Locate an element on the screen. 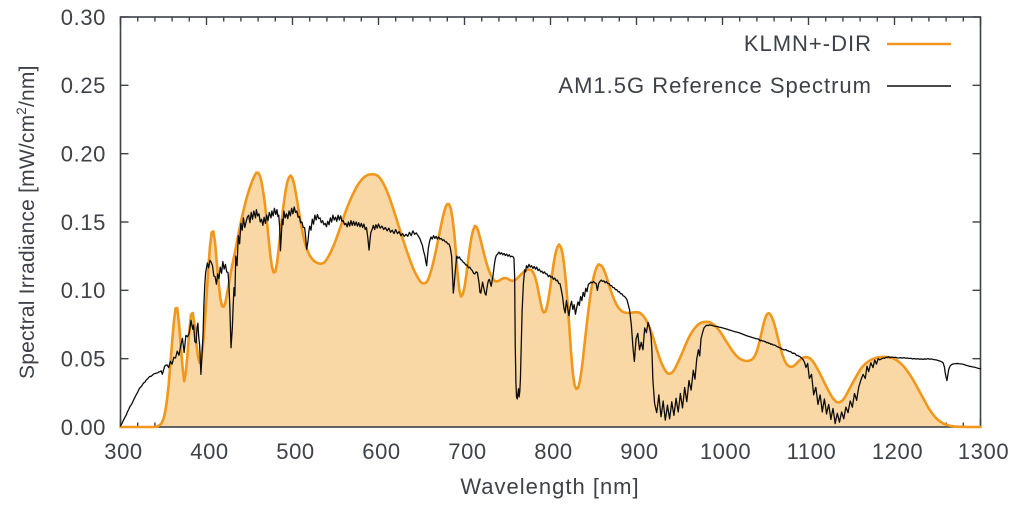  y-axis-title: Spectral Irradiance [mW/cm2/nm] is located at coordinates (27, 222).